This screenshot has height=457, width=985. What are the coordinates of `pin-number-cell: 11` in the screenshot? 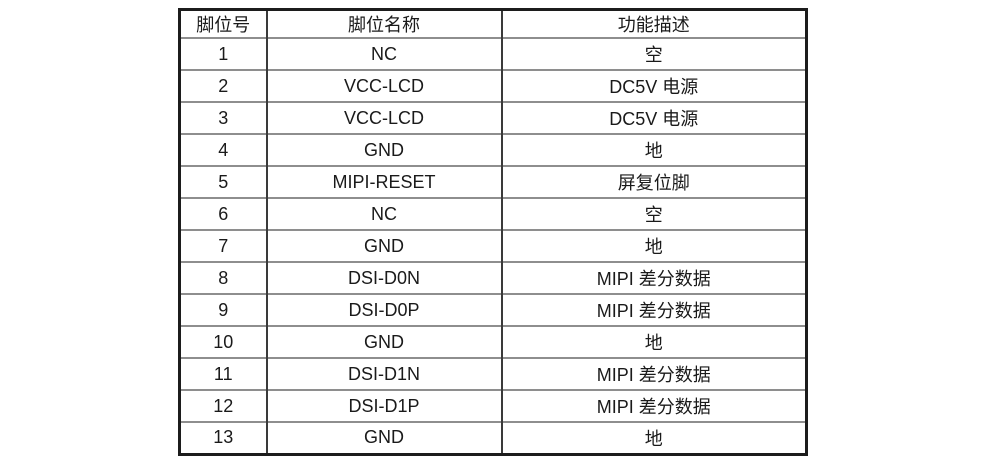 It's located at (222, 373).